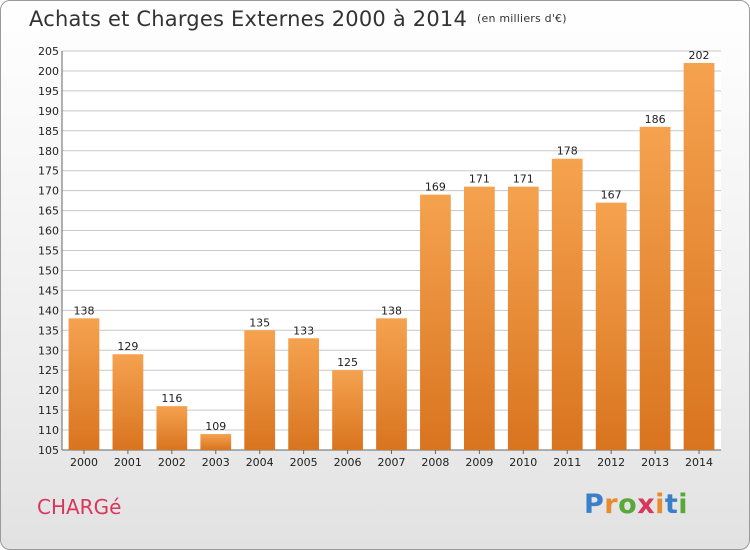 Image resolution: width=750 pixels, height=550 pixels. I want to click on y-tick-label: 130, so click(48, 350).